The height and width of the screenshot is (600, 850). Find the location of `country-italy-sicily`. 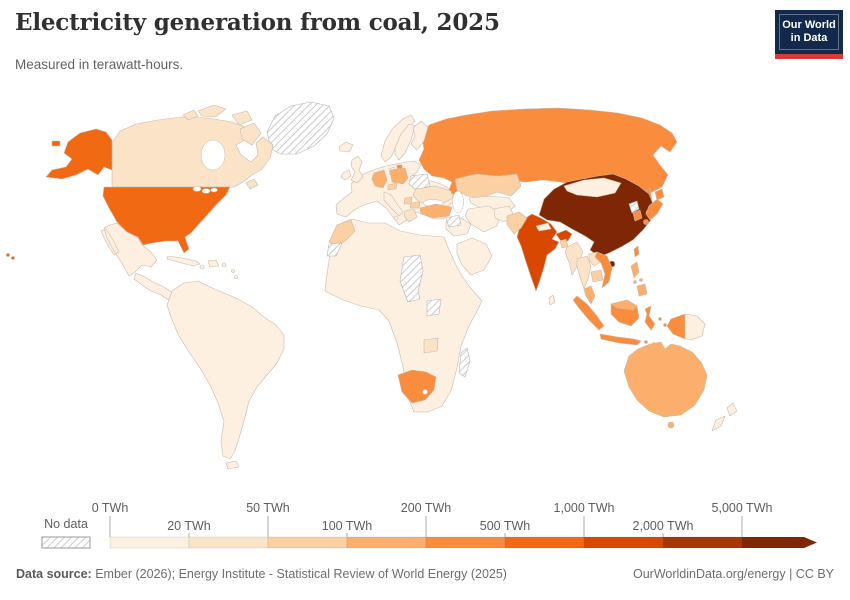

country-italy-sicily is located at coordinates (396, 218).